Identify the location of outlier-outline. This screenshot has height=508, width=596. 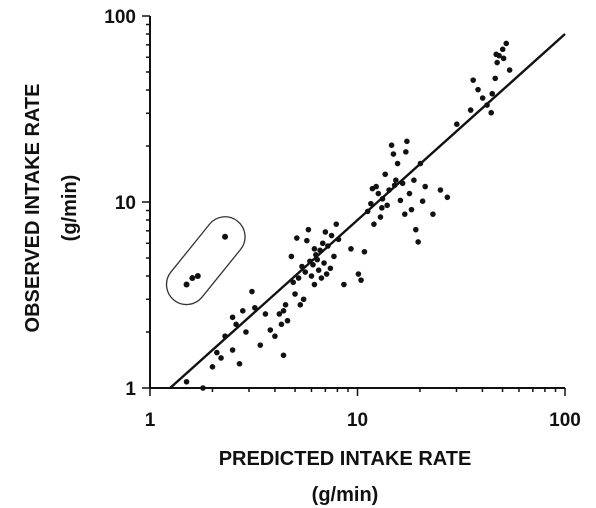
(205, 261).